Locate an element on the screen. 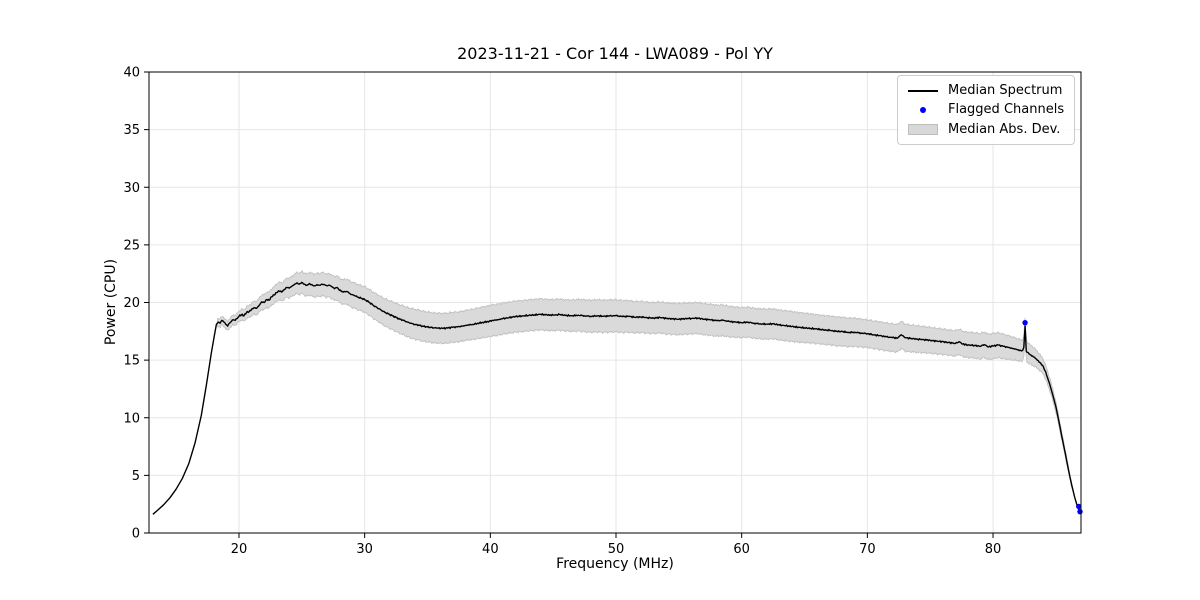  x-tick-label: 60 is located at coordinates (741, 549).